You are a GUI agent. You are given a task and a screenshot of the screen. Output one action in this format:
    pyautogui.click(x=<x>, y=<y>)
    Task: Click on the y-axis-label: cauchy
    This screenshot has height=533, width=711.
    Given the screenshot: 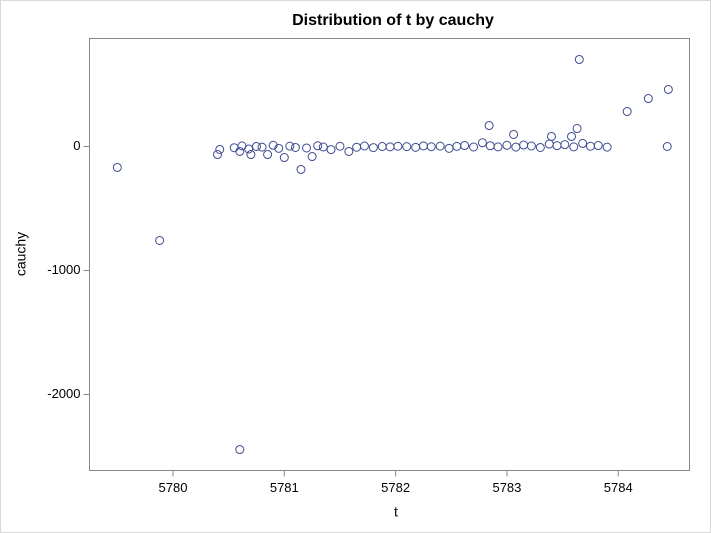 What is the action you would take?
    pyautogui.click(x=21, y=254)
    